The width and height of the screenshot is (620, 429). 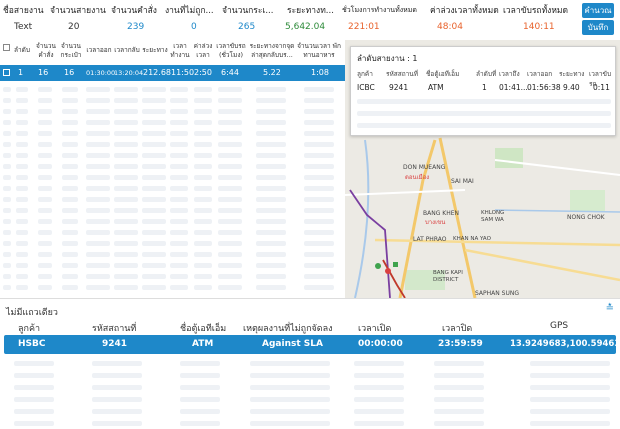 I want to click on col-header-work: เวลา ทำงาน, so click(x=180, y=50).